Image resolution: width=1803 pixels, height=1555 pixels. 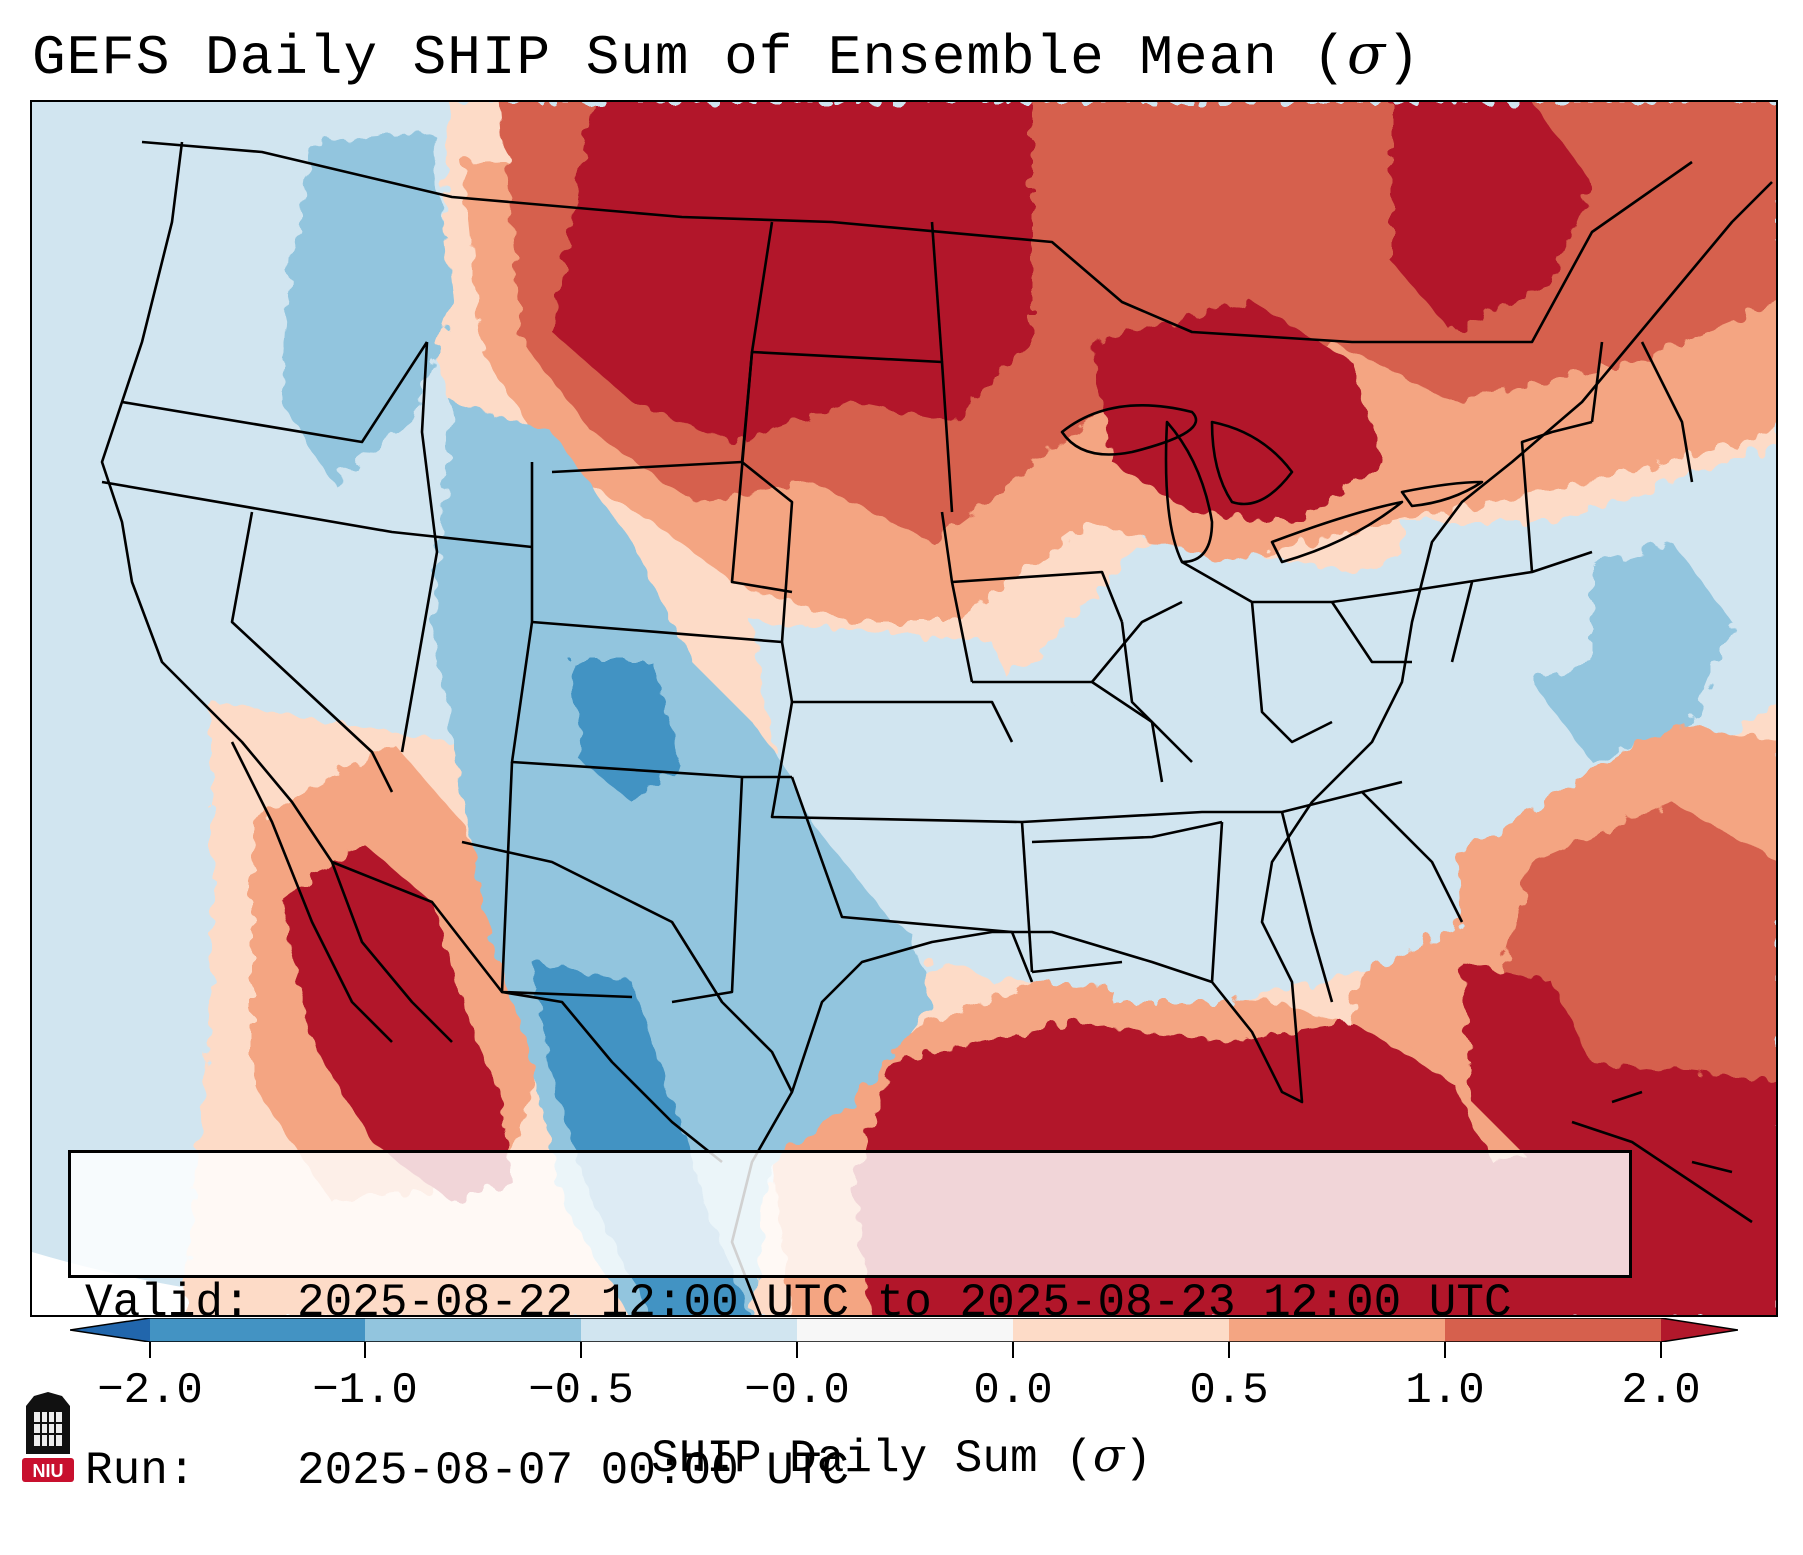 What do you see at coordinates (1661, 1391) in the screenshot?
I see `colorbar-tick-label: 2.0` at bounding box center [1661, 1391].